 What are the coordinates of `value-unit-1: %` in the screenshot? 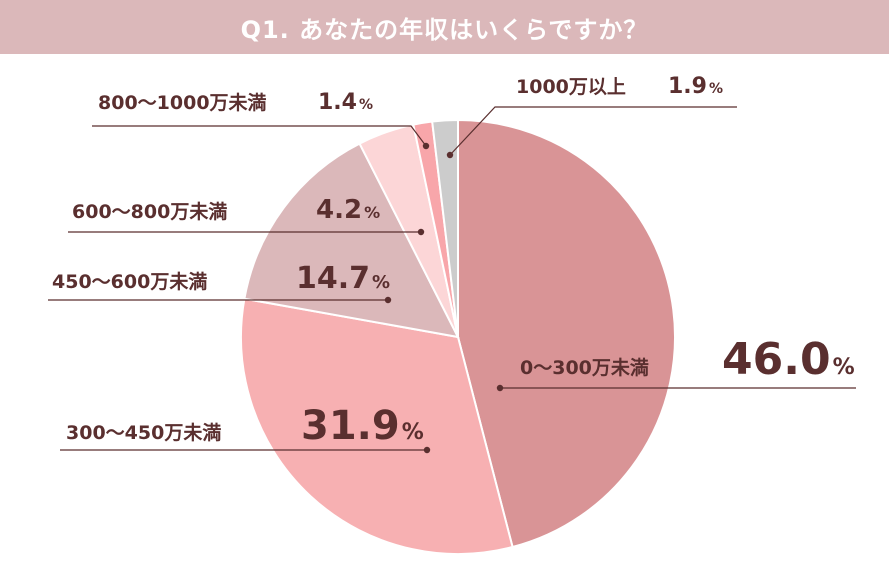 It's located at (844, 367).